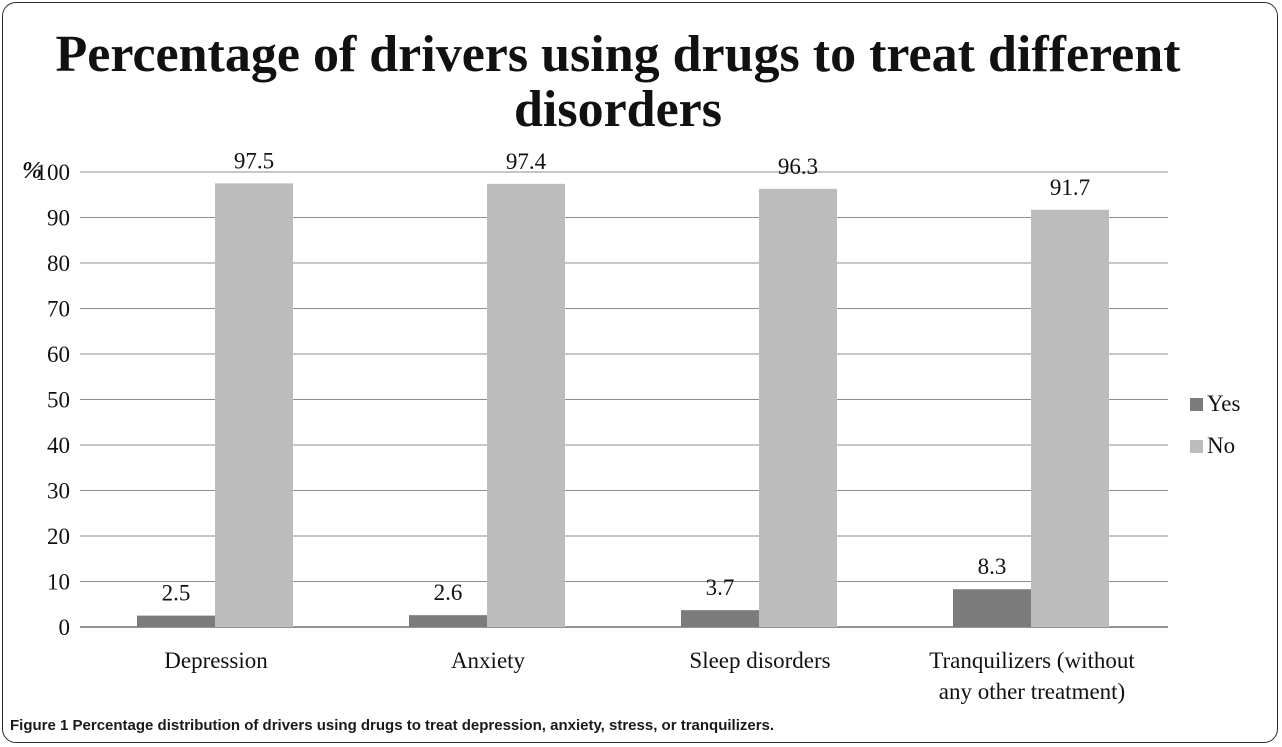  Describe the element at coordinates (488, 660) in the screenshot. I see `x-tick-label: Anxiety` at that location.